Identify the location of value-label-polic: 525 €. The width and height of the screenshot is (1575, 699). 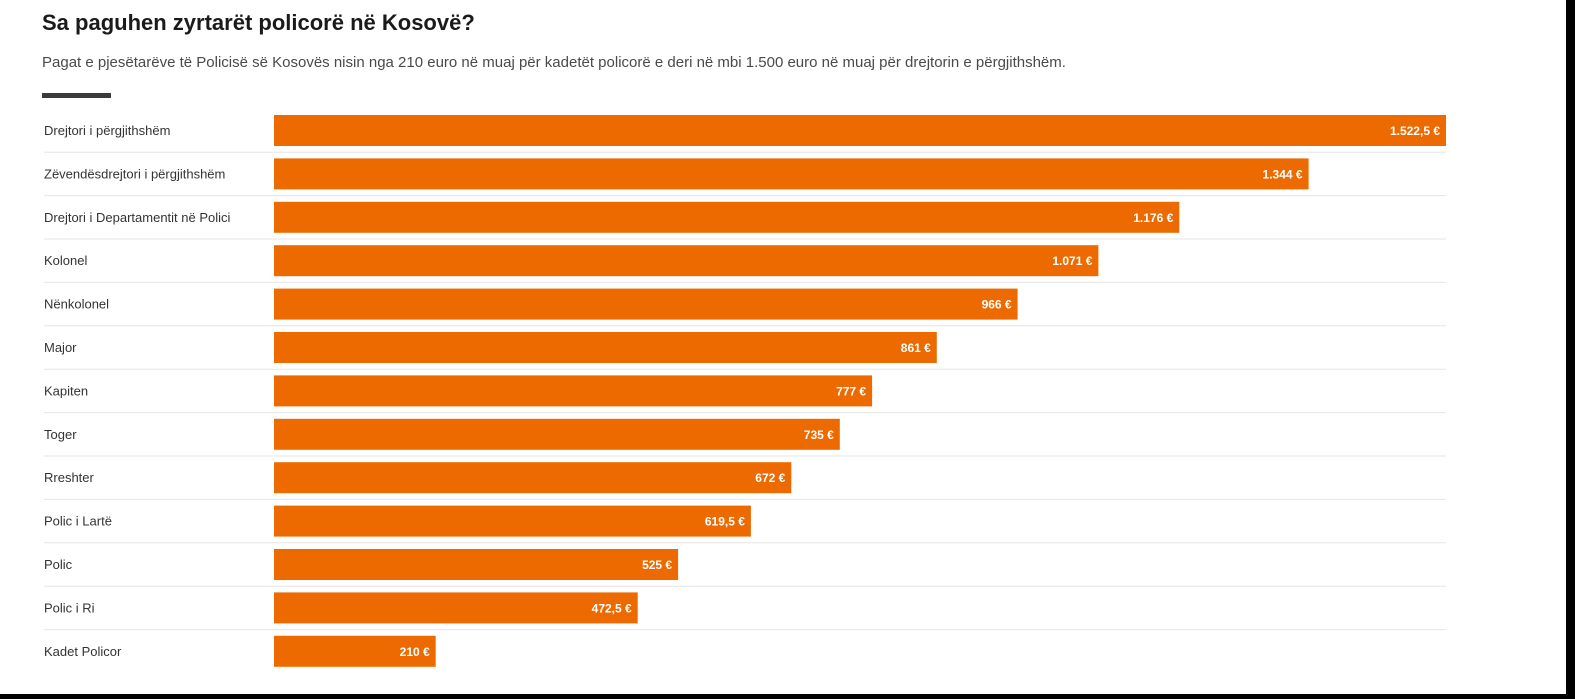
(657, 565).